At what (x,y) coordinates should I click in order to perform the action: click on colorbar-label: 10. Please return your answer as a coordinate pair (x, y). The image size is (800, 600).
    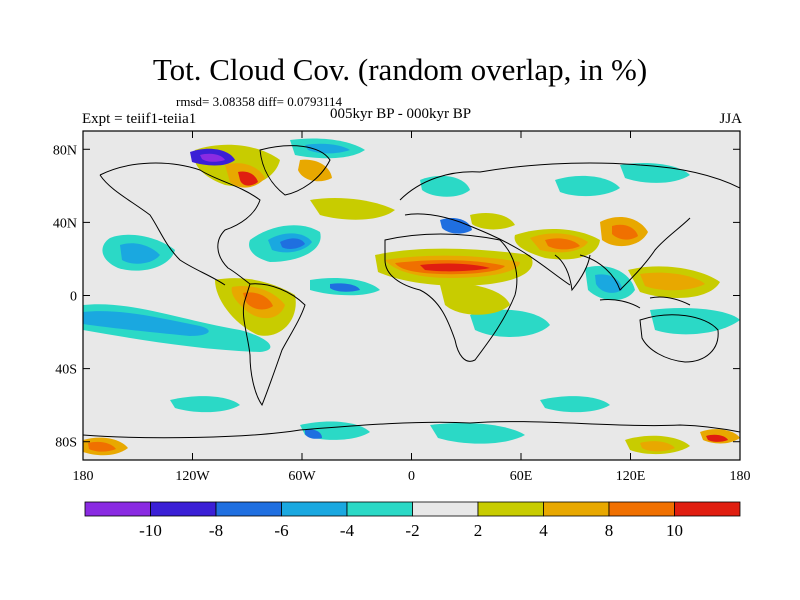
    Looking at the image, I should click on (674, 530).